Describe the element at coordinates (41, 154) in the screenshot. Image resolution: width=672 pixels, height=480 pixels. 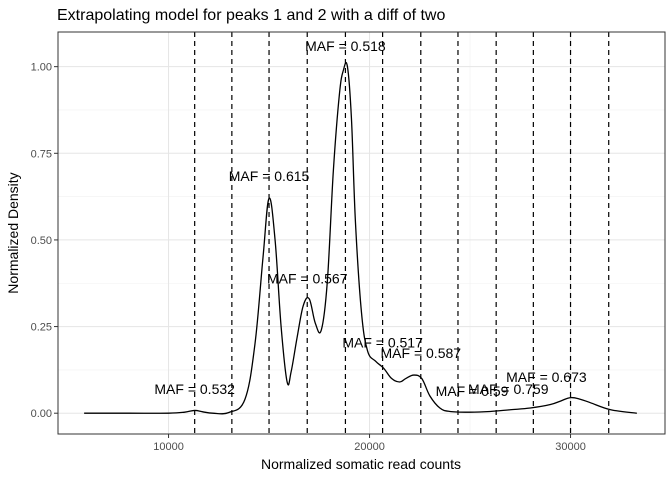
I see `y-tick-label: 0.75` at that location.